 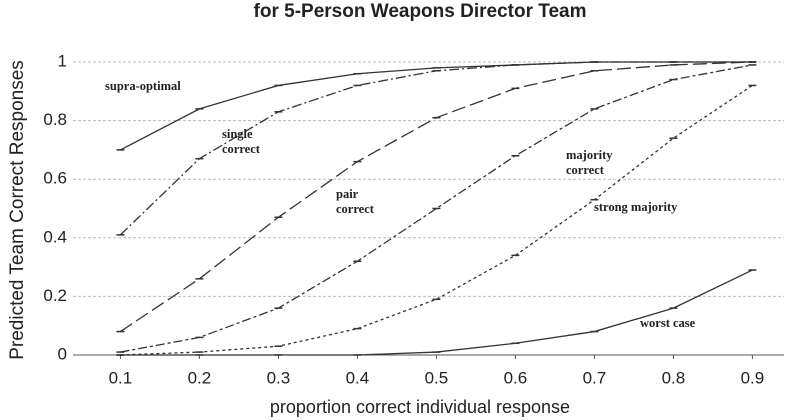 I want to click on y-axis-label: Predicted Team Correct Responses, so click(x=17, y=210).